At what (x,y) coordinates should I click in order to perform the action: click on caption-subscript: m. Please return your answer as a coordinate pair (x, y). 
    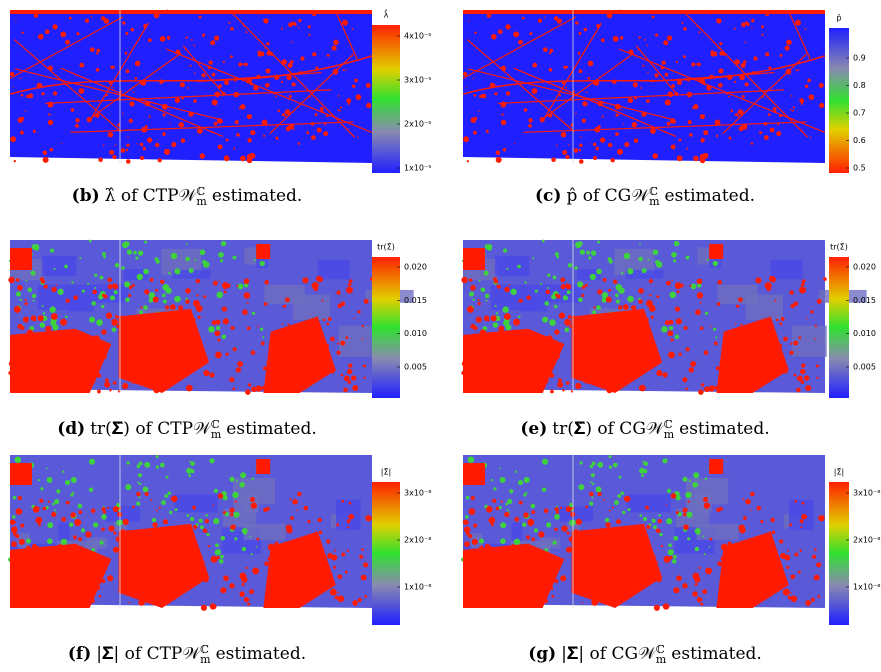
    Looking at the image, I should click on (216, 434).